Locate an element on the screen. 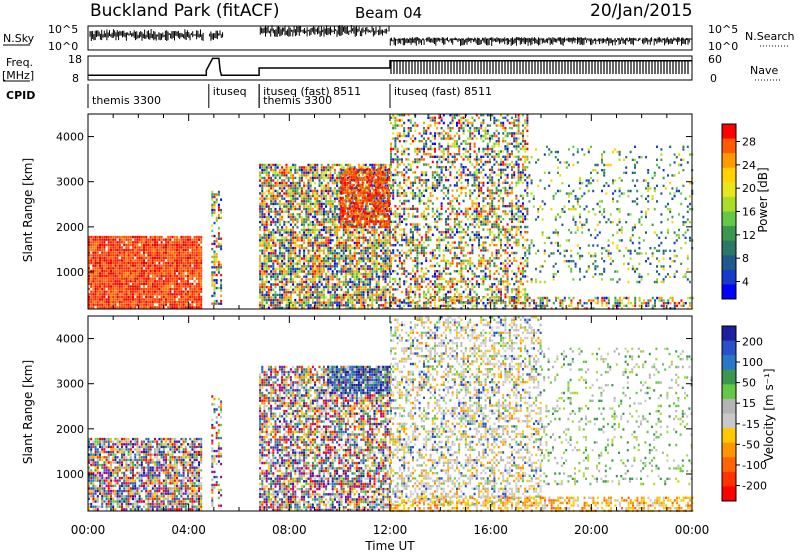 The height and width of the screenshot is (554, 800). cpid-segment-label-2: ituseq (fast) 8511 is located at coordinates (312, 91).